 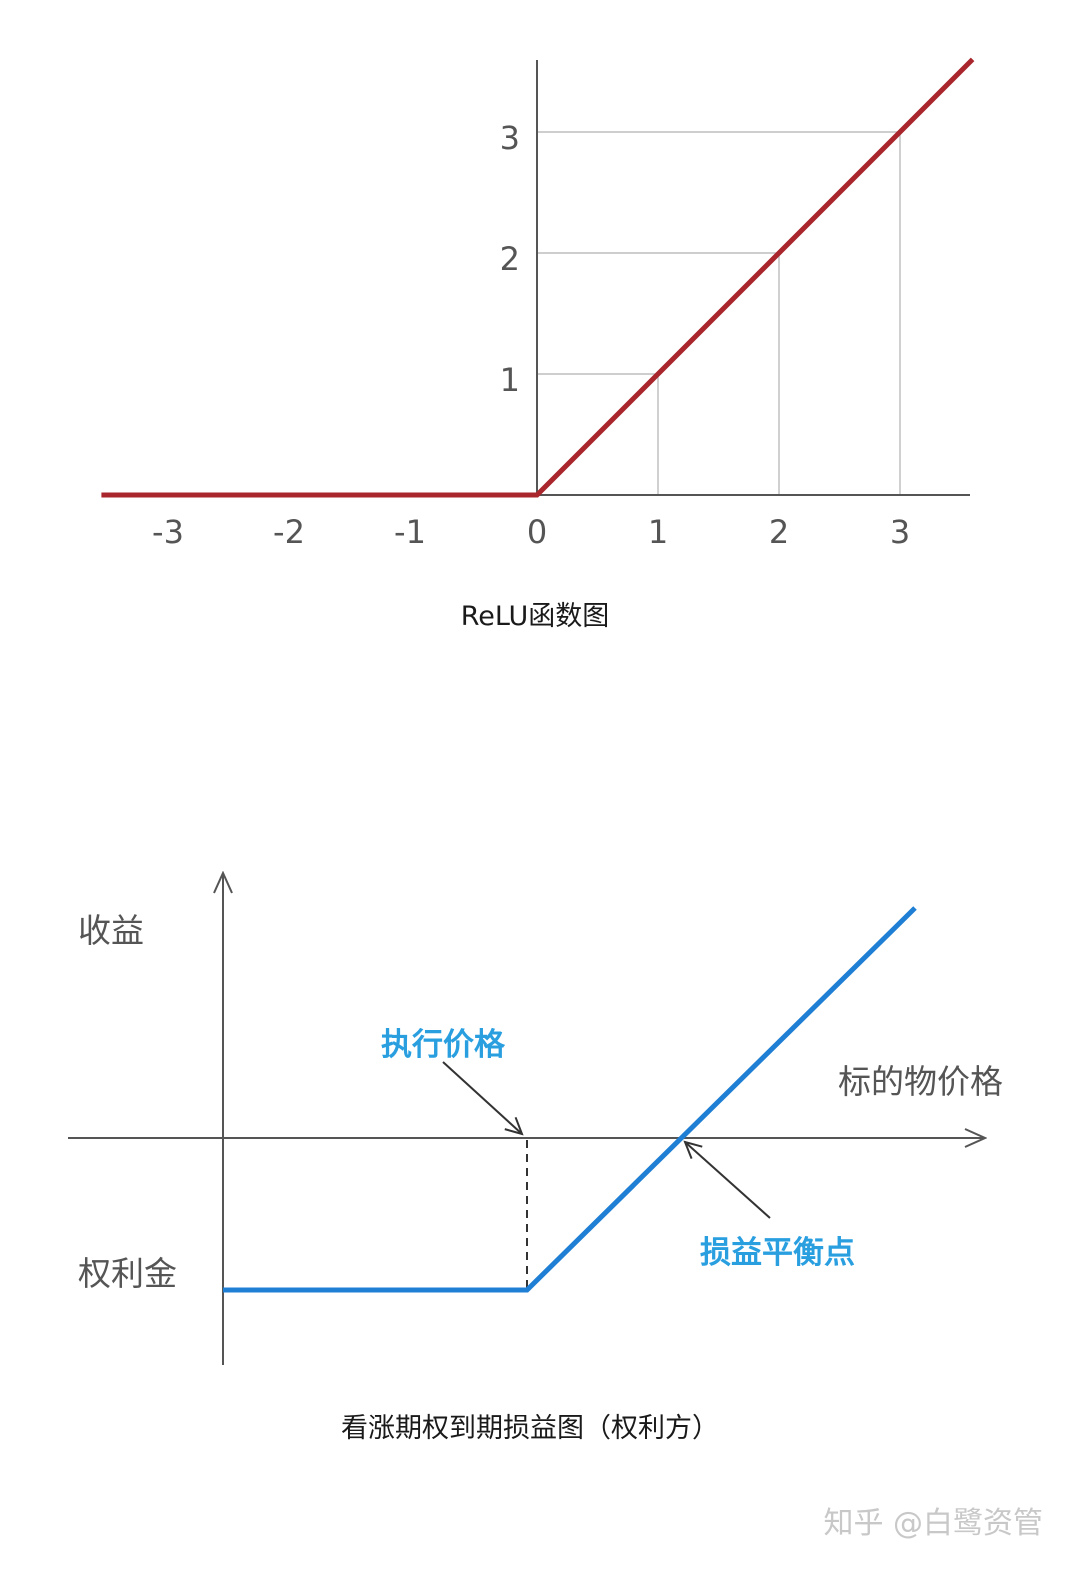 I want to click on relu-x-tick-label: -3, so click(x=168, y=532).